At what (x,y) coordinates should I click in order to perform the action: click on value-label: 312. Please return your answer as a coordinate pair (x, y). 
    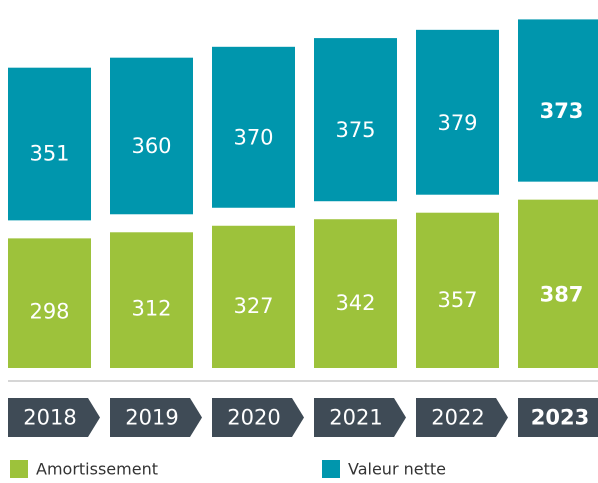
    Looking at the image, I should click on (151, 309).